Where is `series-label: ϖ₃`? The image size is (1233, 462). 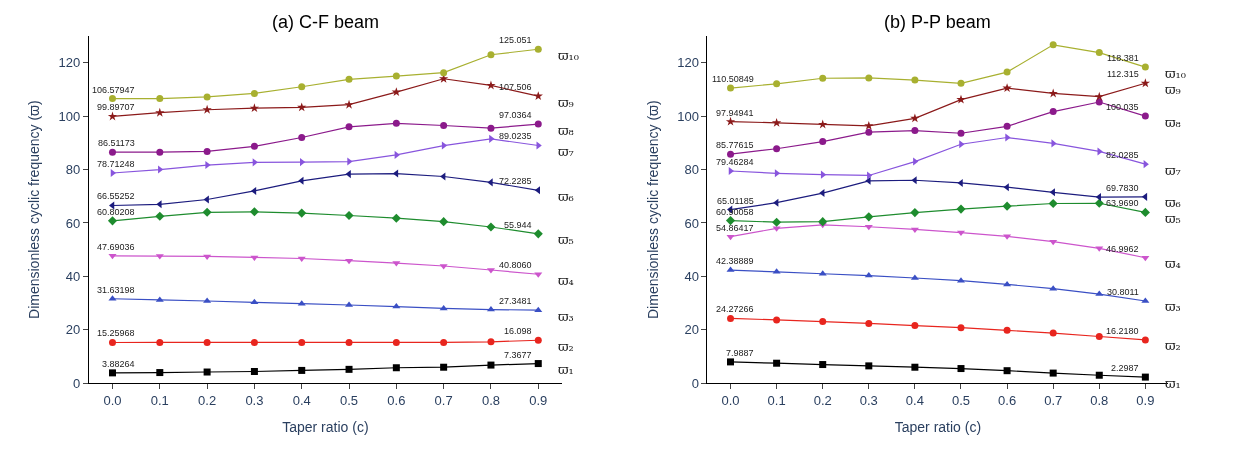 series-label: ϖ₃ is located at coordinates (566, 316).